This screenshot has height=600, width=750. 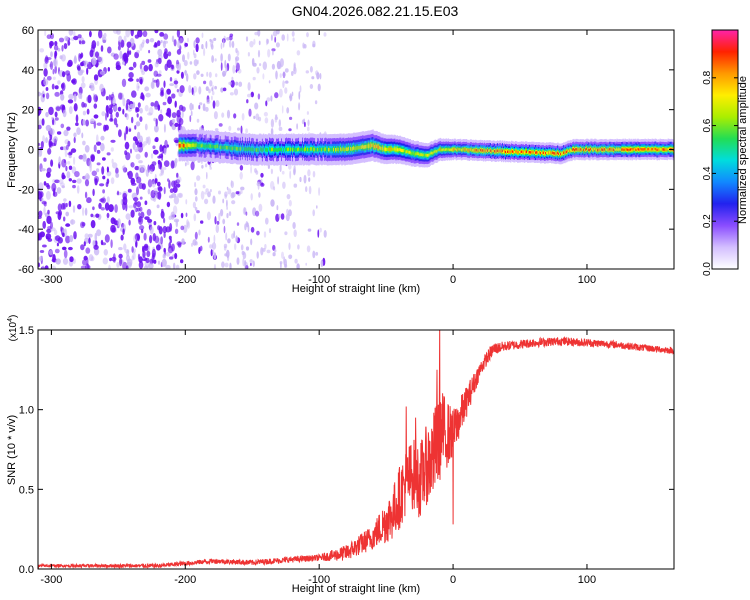 What do you see at coordinates (28, 111) in the screenshot?
I see `y-tick-label: 20` at bounding box center [28, 111].